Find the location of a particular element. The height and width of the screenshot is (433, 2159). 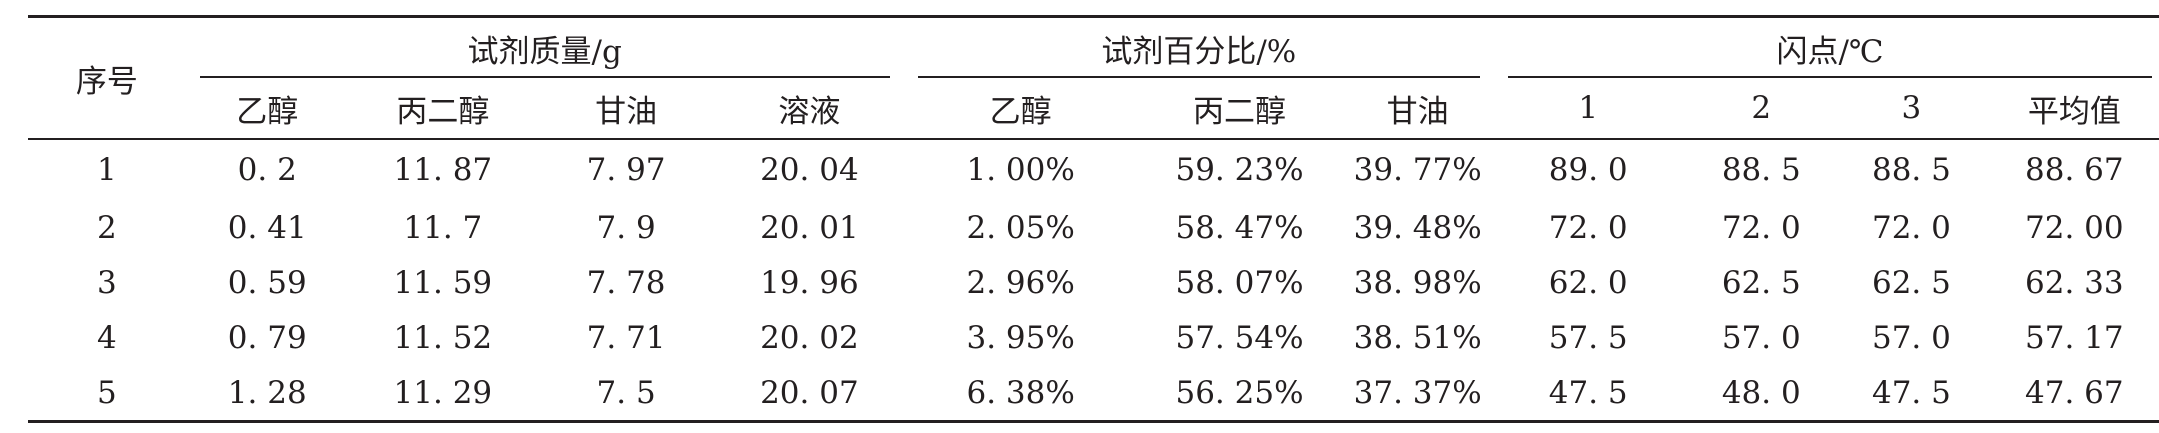

header-col: 2 is located at coordinates (1761, 109).